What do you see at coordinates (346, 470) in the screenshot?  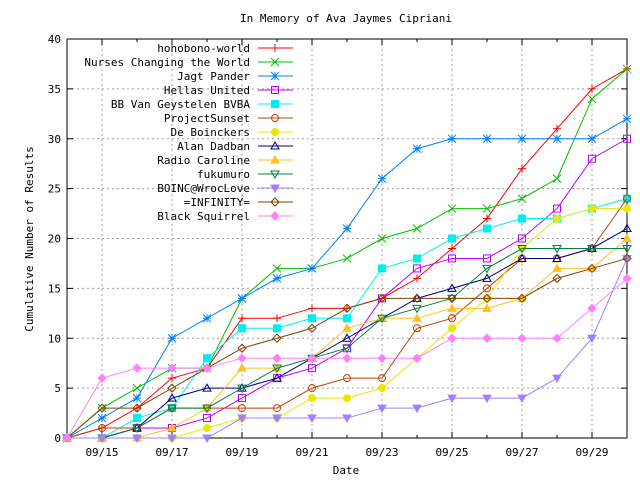 I see `x-axis-label: Date` at bounding box center [346, 470].